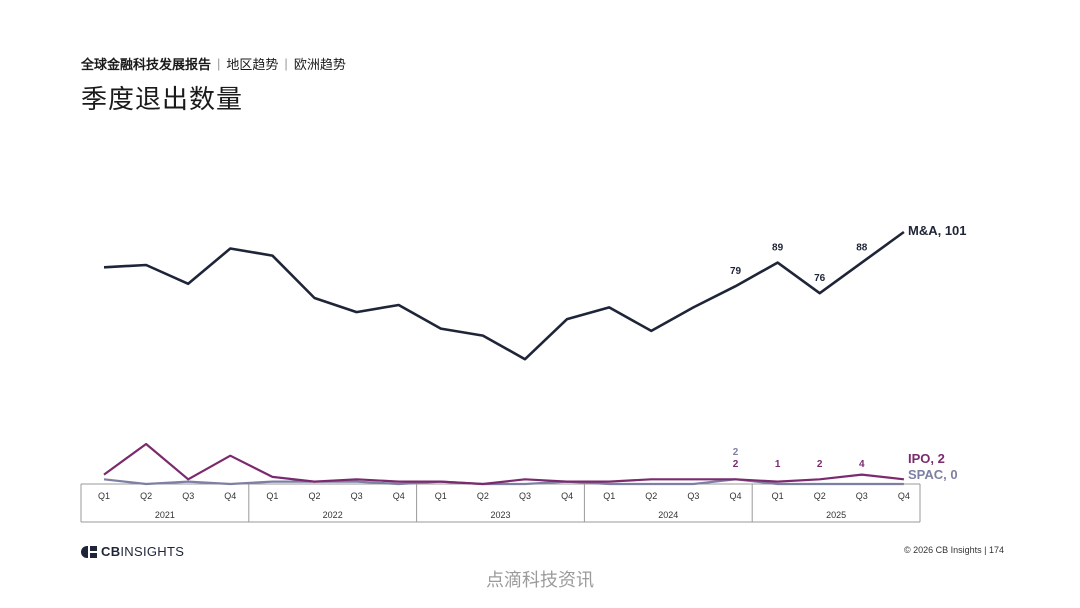 The width and height of the screenshot is (1080, 608). What do you see at coordinates (252, 64) in the screenshot?
I see `breadcrumb-region: 地区趋势` at bounding box center [252, 64].